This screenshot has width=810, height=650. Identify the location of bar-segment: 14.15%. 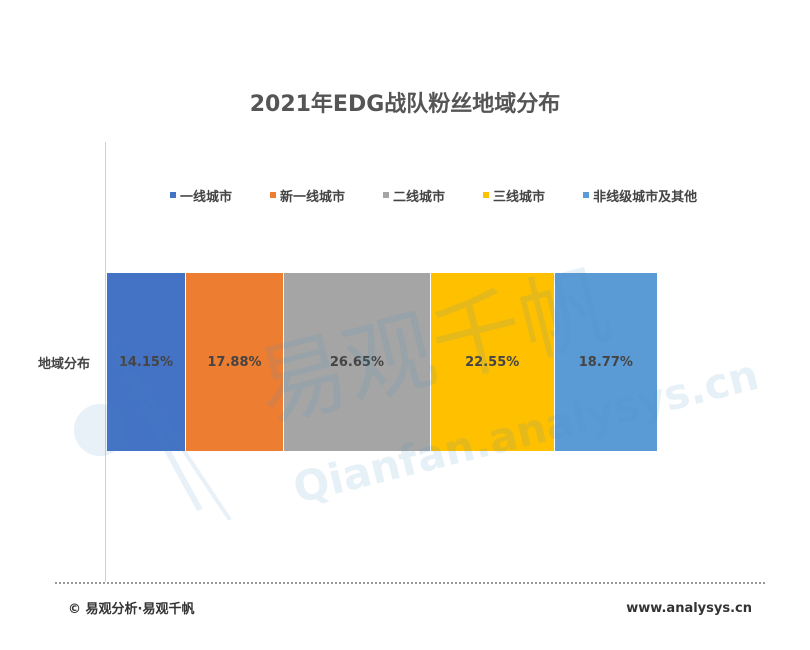
(146, 362).